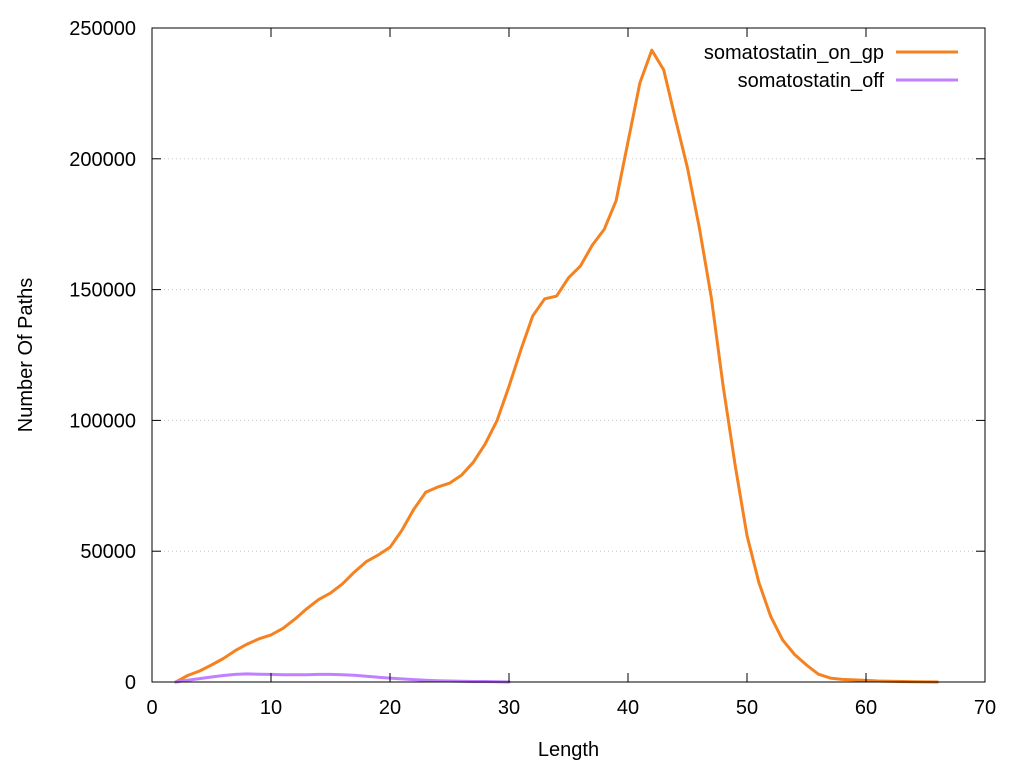  What do you see at coordinates (390, 708) in the screenshot?
I see `x-tick-label: 20` at bounding box center [390, 708].